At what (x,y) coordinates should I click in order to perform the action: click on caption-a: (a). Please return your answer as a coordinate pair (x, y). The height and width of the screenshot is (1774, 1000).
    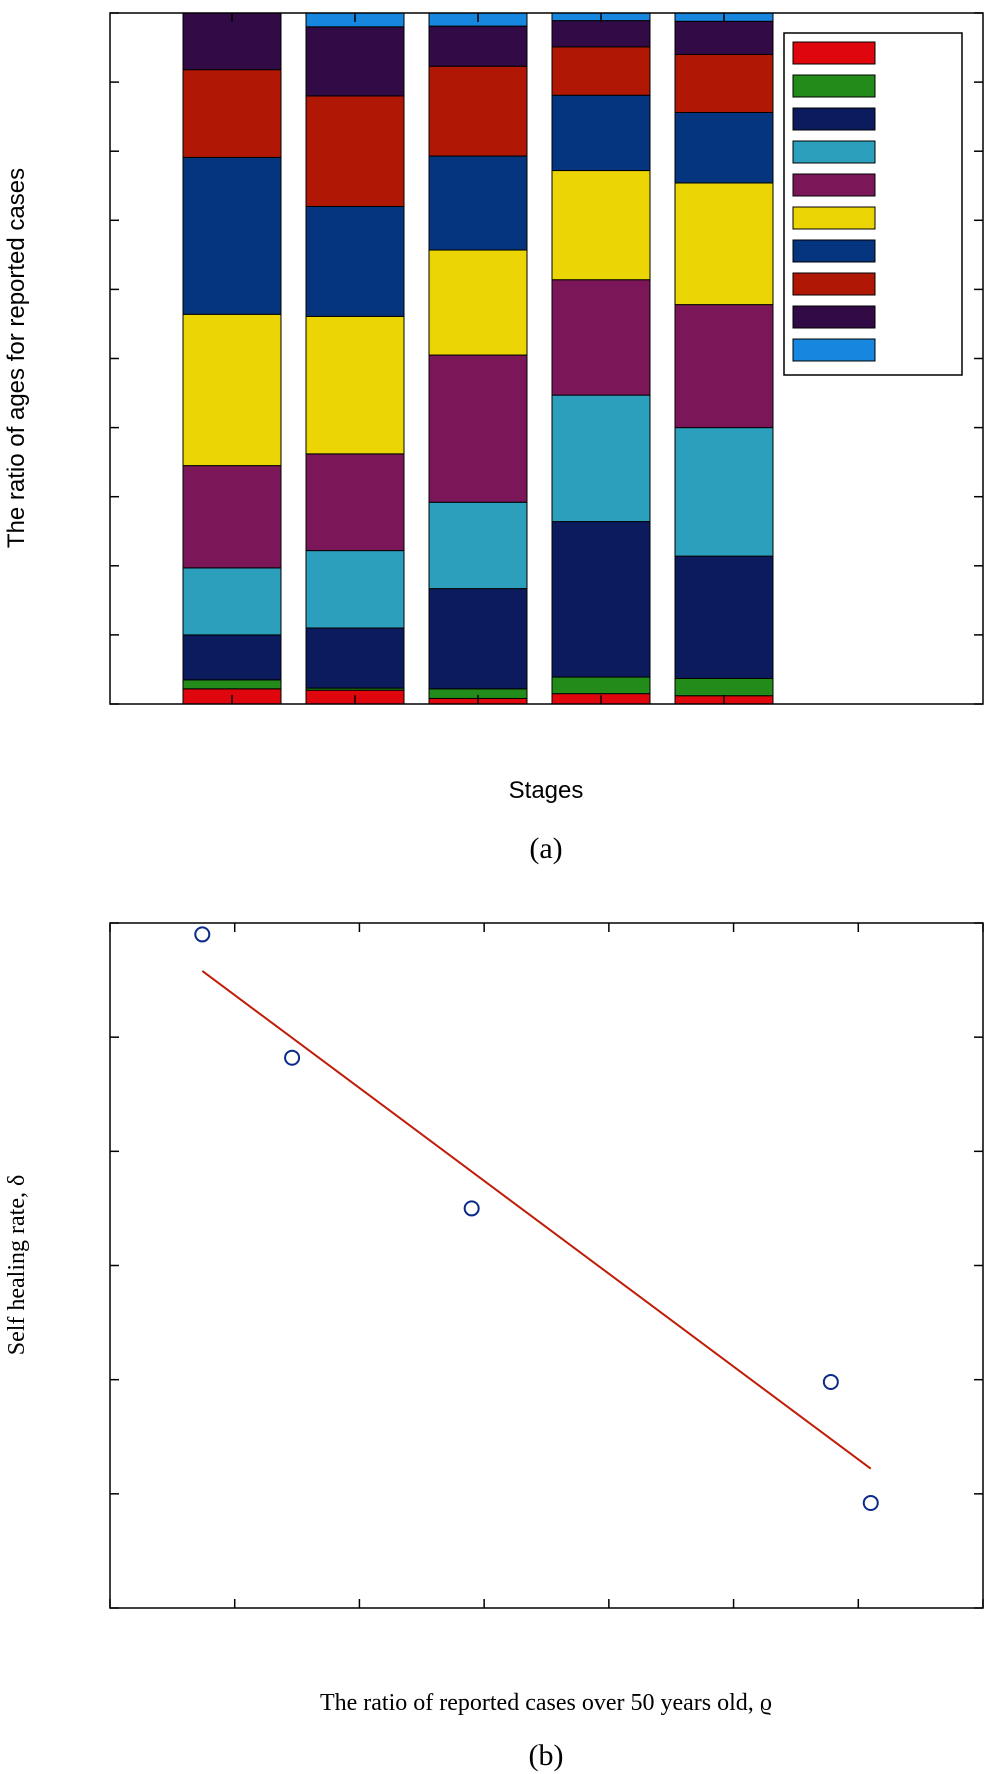
    Looking at the image, I should click on (545, 848).